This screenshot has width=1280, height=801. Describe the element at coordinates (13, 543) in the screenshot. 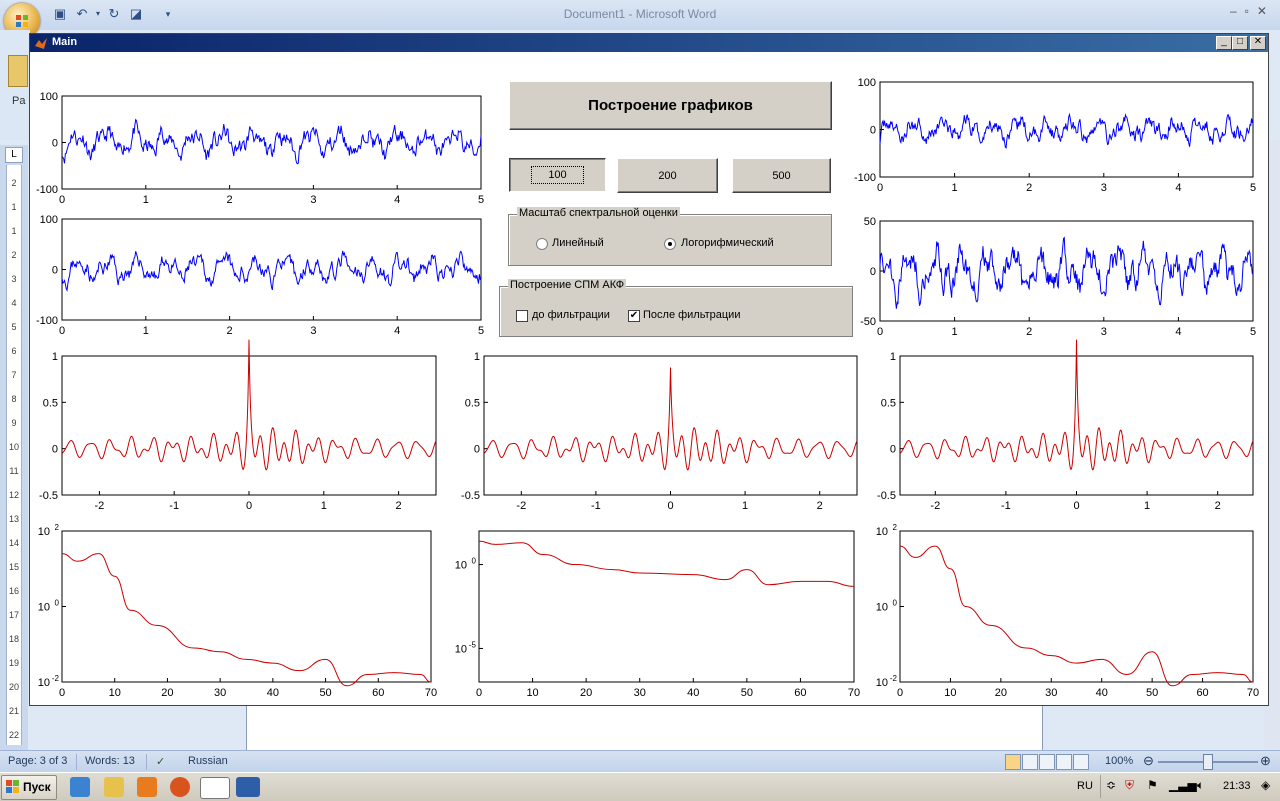

I see `ruler-number: 14` at that location.